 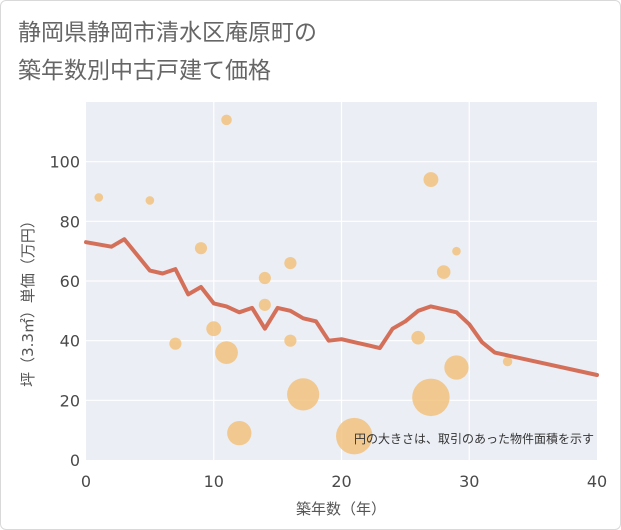 What do you see at coordinates (64, 162) in the screenshot?
I see `y-tick-label: 100` at bounding box center [64, 162].